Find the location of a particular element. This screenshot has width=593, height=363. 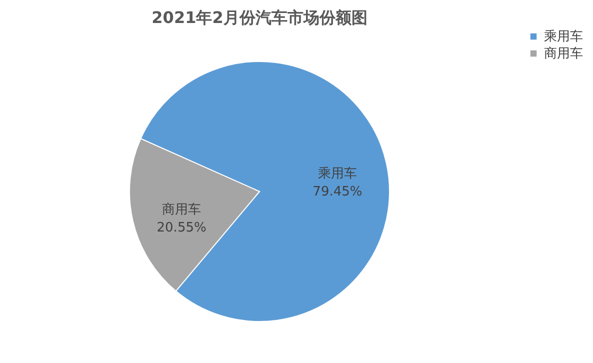

data-label: 79.45% is located at coordinates (337, 192).